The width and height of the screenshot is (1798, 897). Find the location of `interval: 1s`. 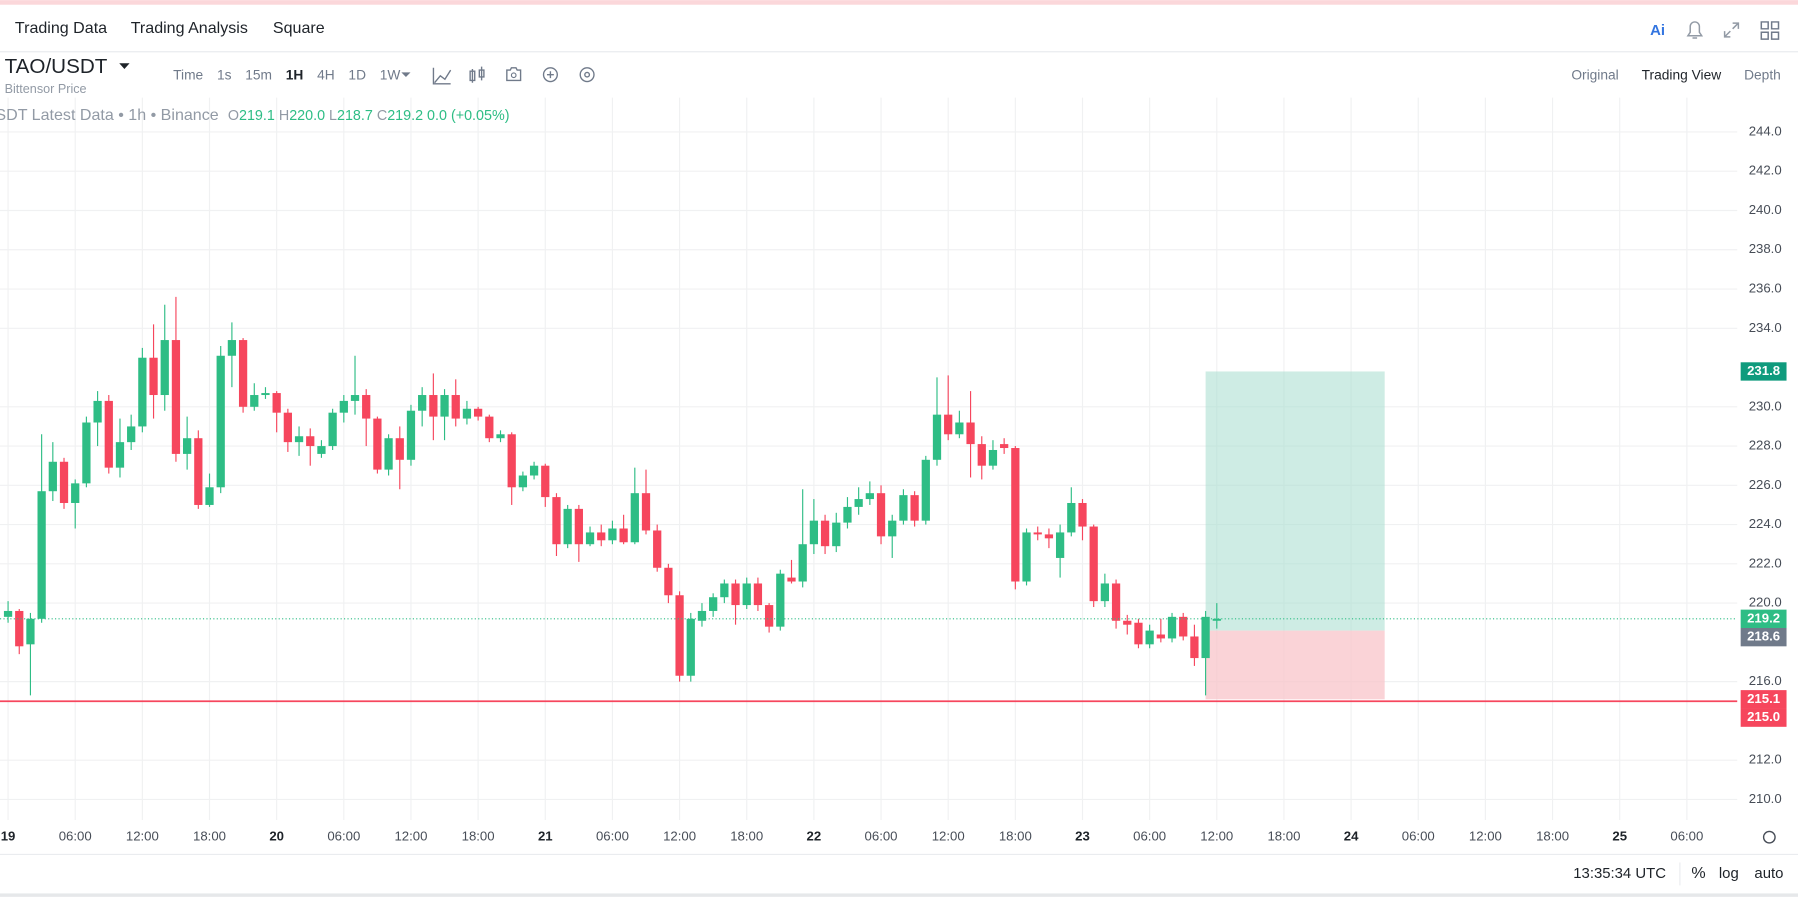

interval: 1s is located at coordinates (224, 74).